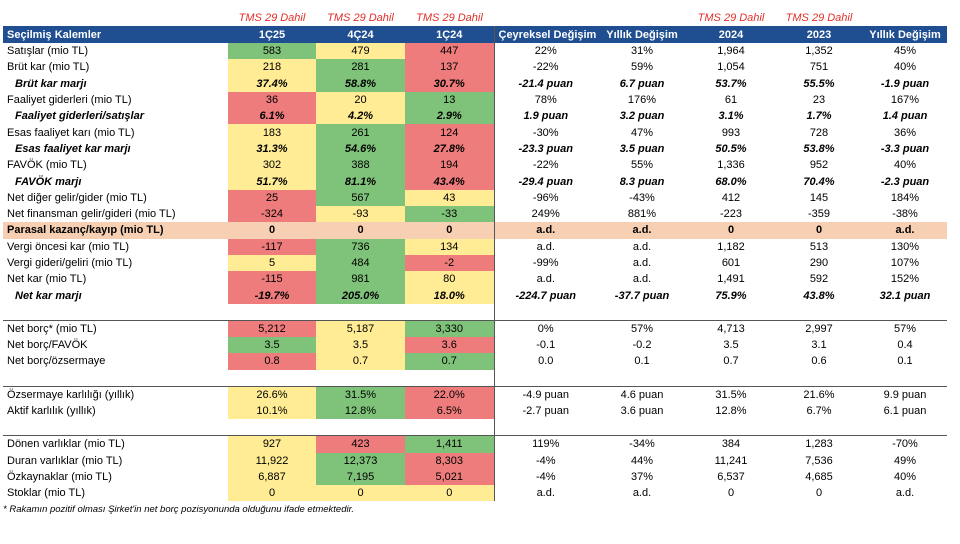 Image resolution: width=960 pixels, height=544 pixels. What do you see at coordinates (731, 476) in the screenshot?
I see `table-cell: 6,537` at bounding box center [731, 476].